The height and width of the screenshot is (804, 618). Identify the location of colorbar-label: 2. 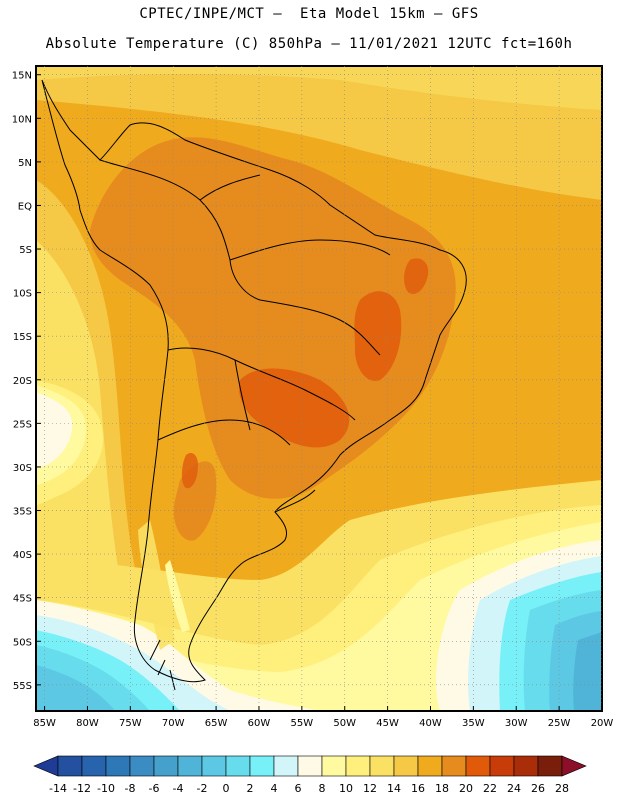
(250, 788).